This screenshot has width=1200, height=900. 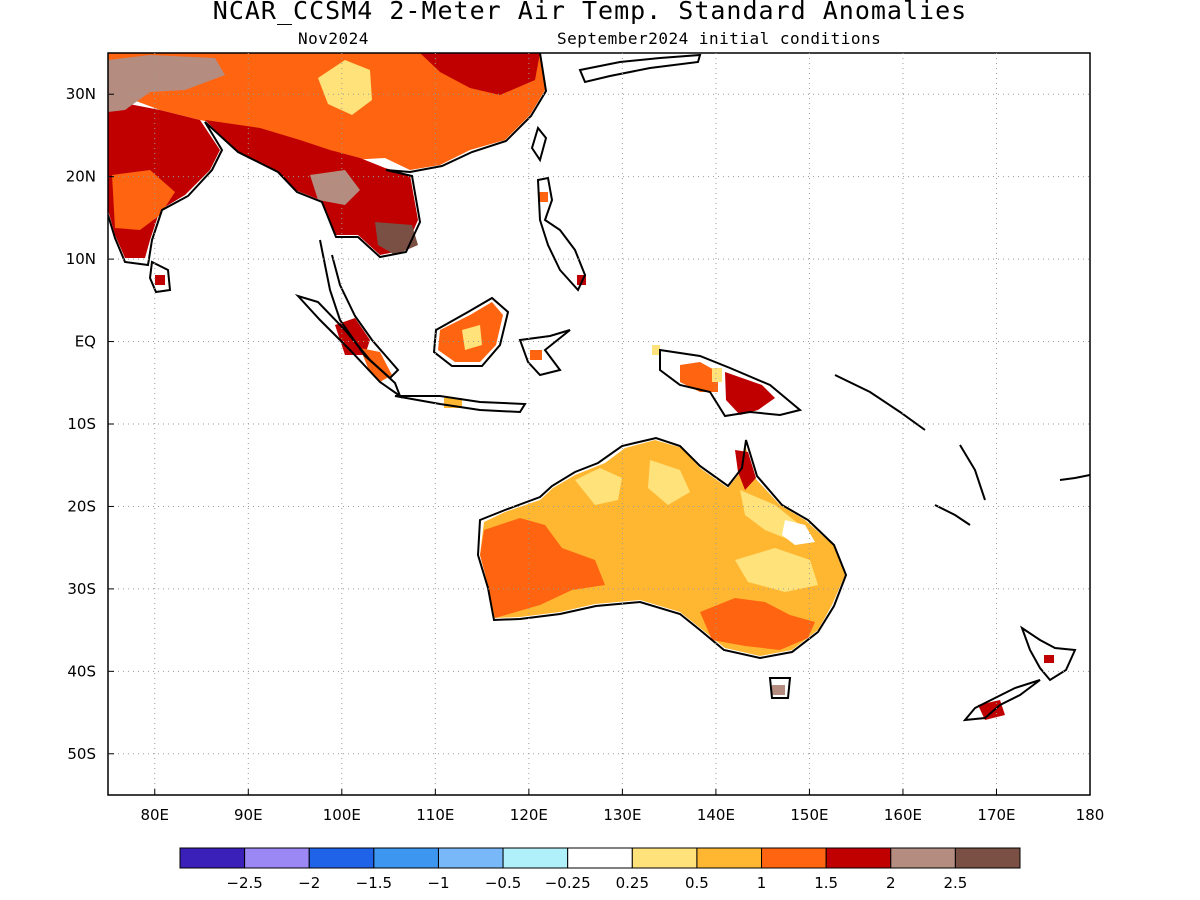 What do you see at coordinates (335, 187) in the screenshot?
I see `region-indochina-brown` at bounding box center [335, 187].